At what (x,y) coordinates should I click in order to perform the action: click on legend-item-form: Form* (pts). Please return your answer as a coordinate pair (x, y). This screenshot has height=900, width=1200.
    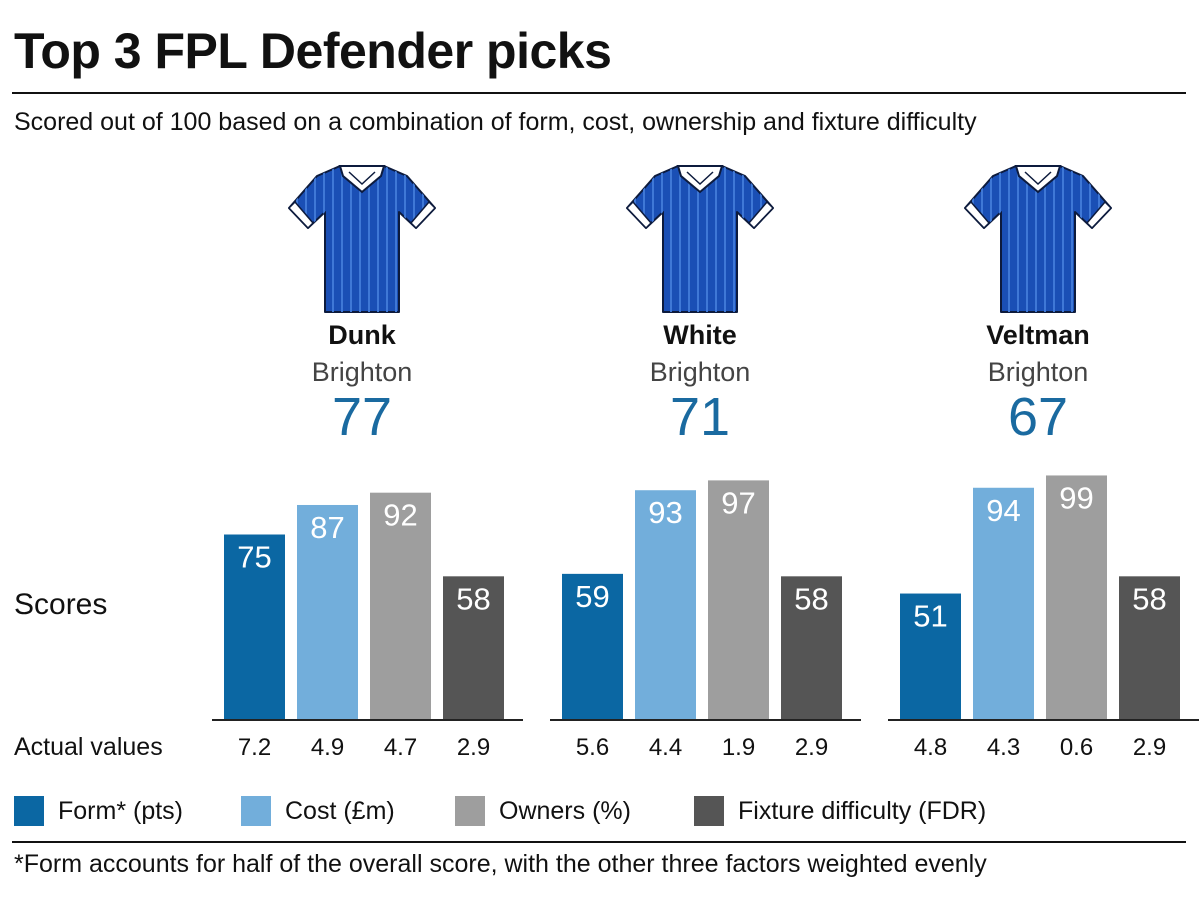
    Looking at the image, I should click on (98, 811).